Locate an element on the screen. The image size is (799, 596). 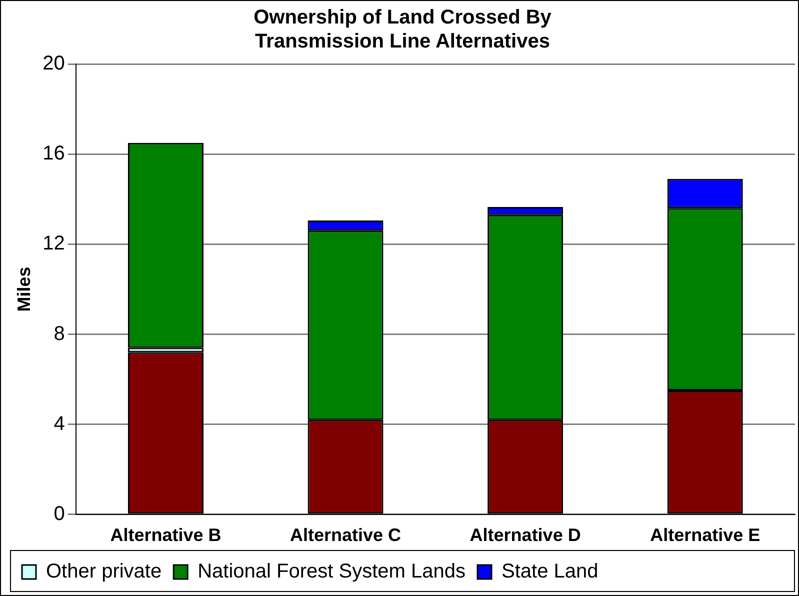
y-tick-label: 16 is located at coordinates (53, 153).